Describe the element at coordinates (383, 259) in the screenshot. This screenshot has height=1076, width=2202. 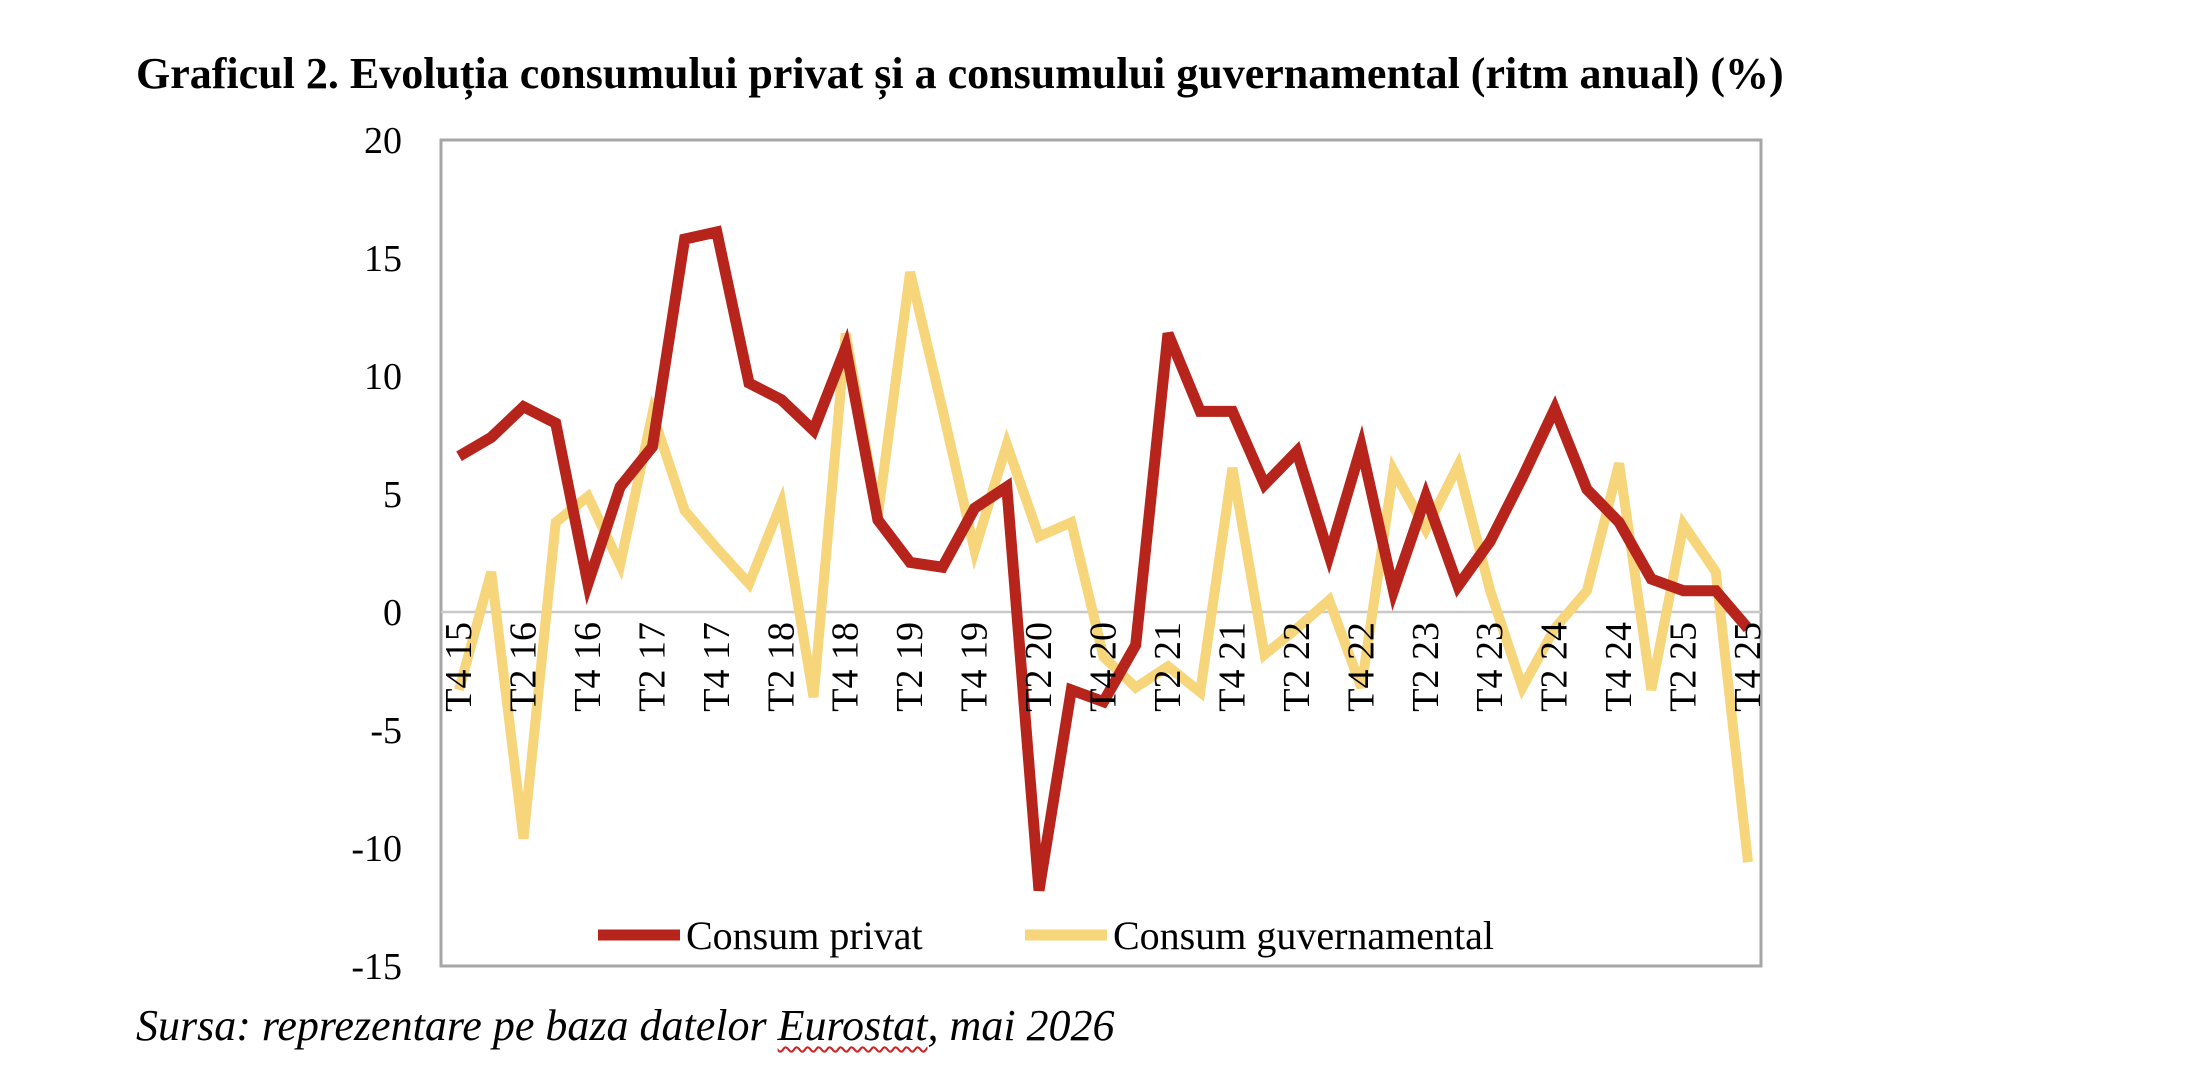
I see `y-tick-label: 15` at that location.